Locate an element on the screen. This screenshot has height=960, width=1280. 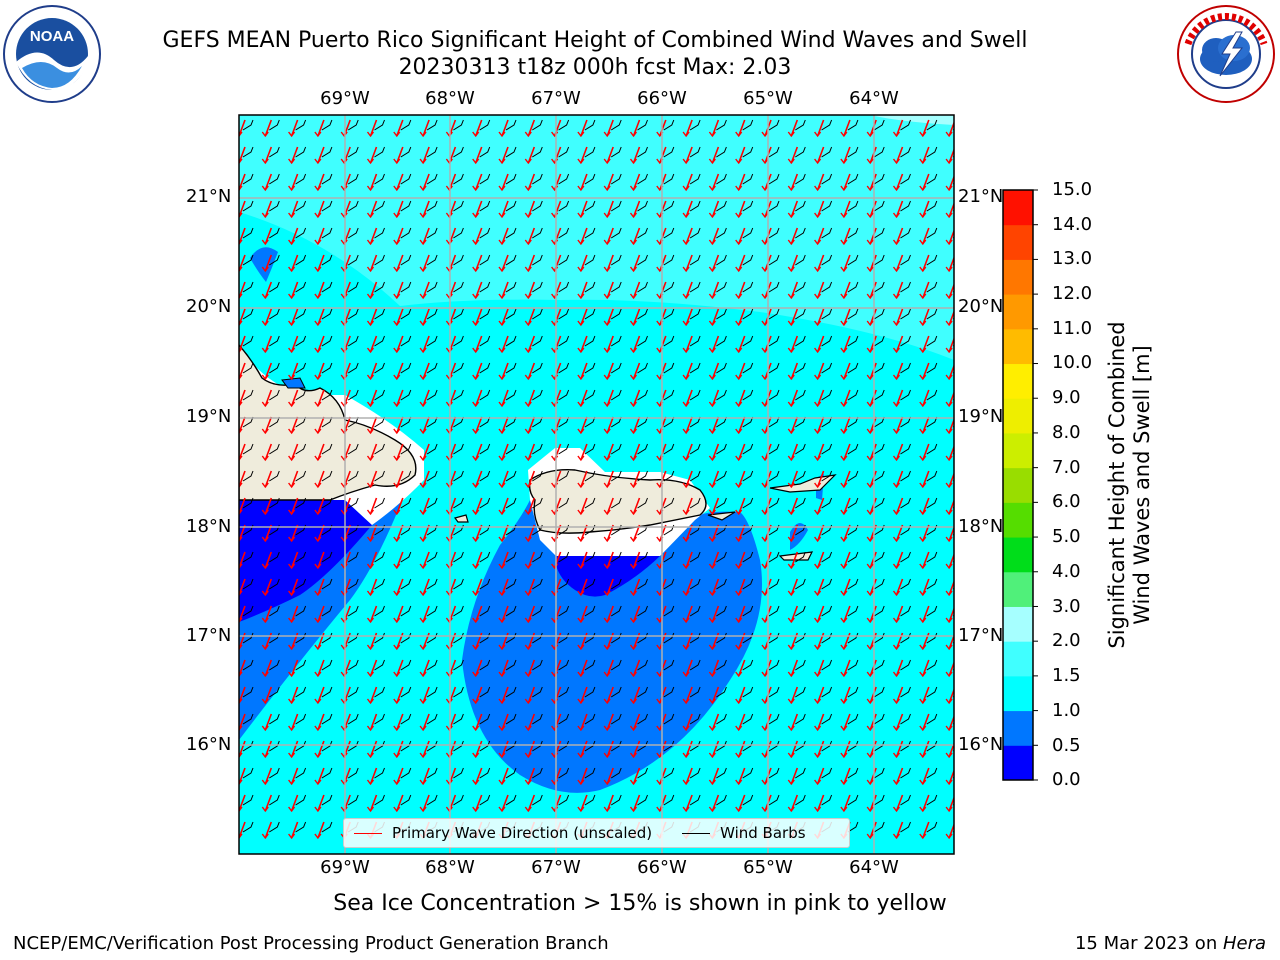
colorbar-tick: 10.0 is located at coordinates (1072, 362).